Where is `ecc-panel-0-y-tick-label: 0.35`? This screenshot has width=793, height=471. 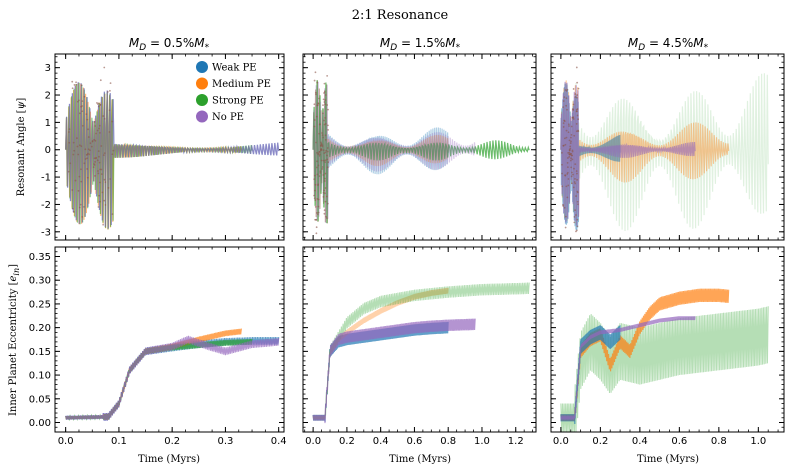 ecc-panel-0-y-tick-label: 0.35 is located at coordinates (40, 257).